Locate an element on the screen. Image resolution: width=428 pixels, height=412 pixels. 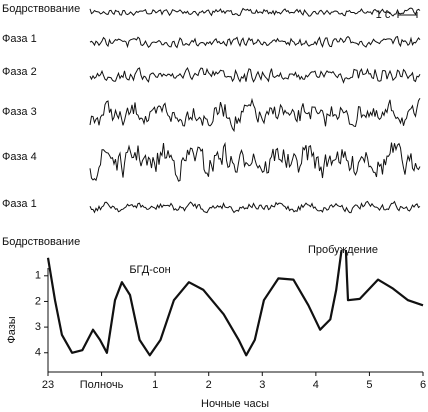
trace-label: Фаза 4 is located at coordinates (19, 157).